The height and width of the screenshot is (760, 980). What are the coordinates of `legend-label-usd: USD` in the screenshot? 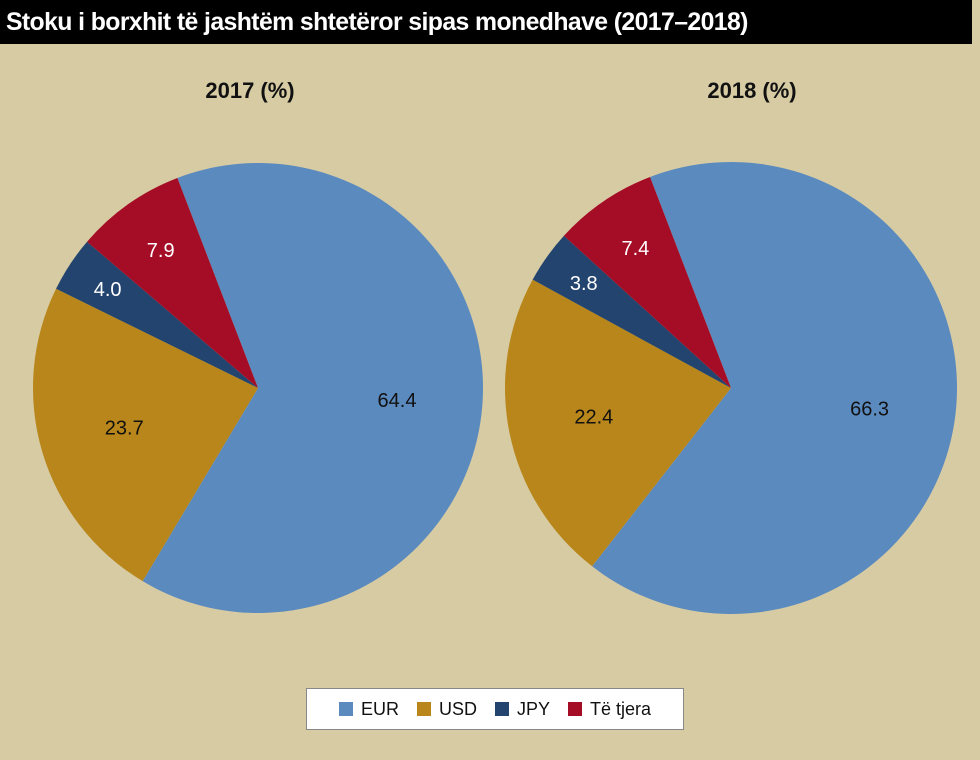 It's located at (457, 708).